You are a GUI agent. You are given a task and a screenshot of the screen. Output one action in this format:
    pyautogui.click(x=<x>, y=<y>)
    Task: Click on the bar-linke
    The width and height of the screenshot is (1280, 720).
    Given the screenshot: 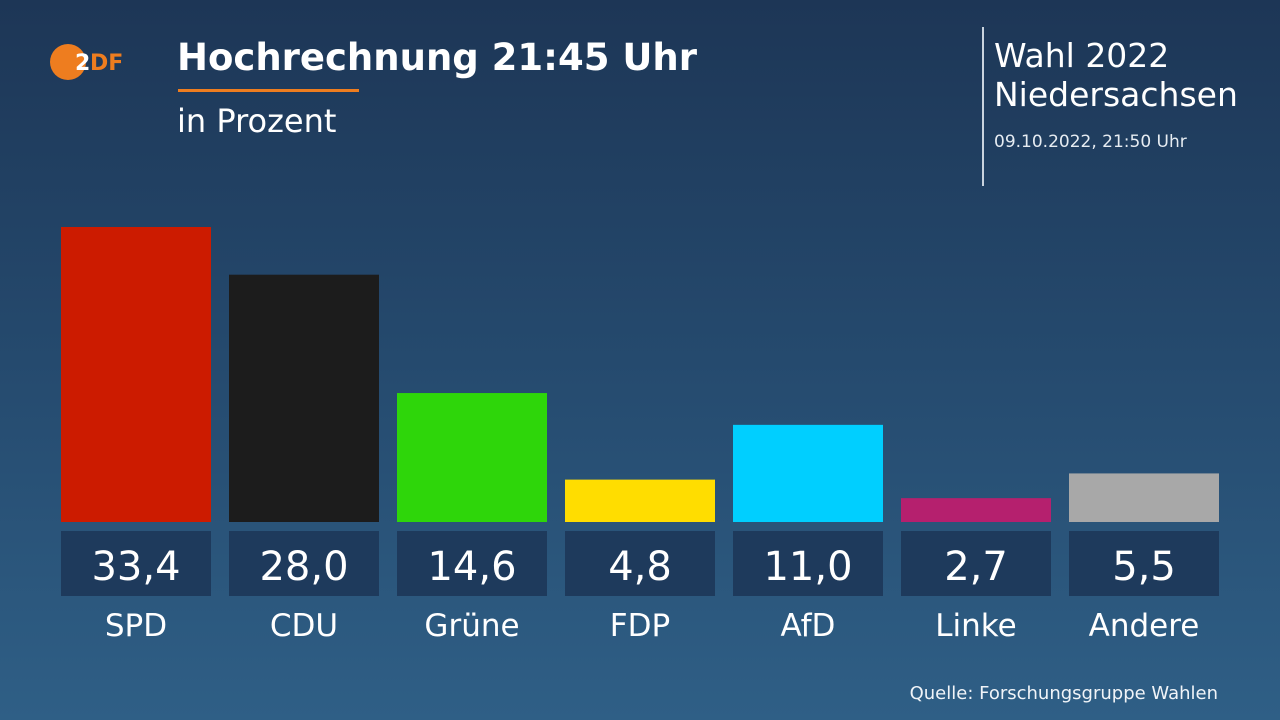 What is the action you would take?
    pyautogui.click(x=976, y=510)
    